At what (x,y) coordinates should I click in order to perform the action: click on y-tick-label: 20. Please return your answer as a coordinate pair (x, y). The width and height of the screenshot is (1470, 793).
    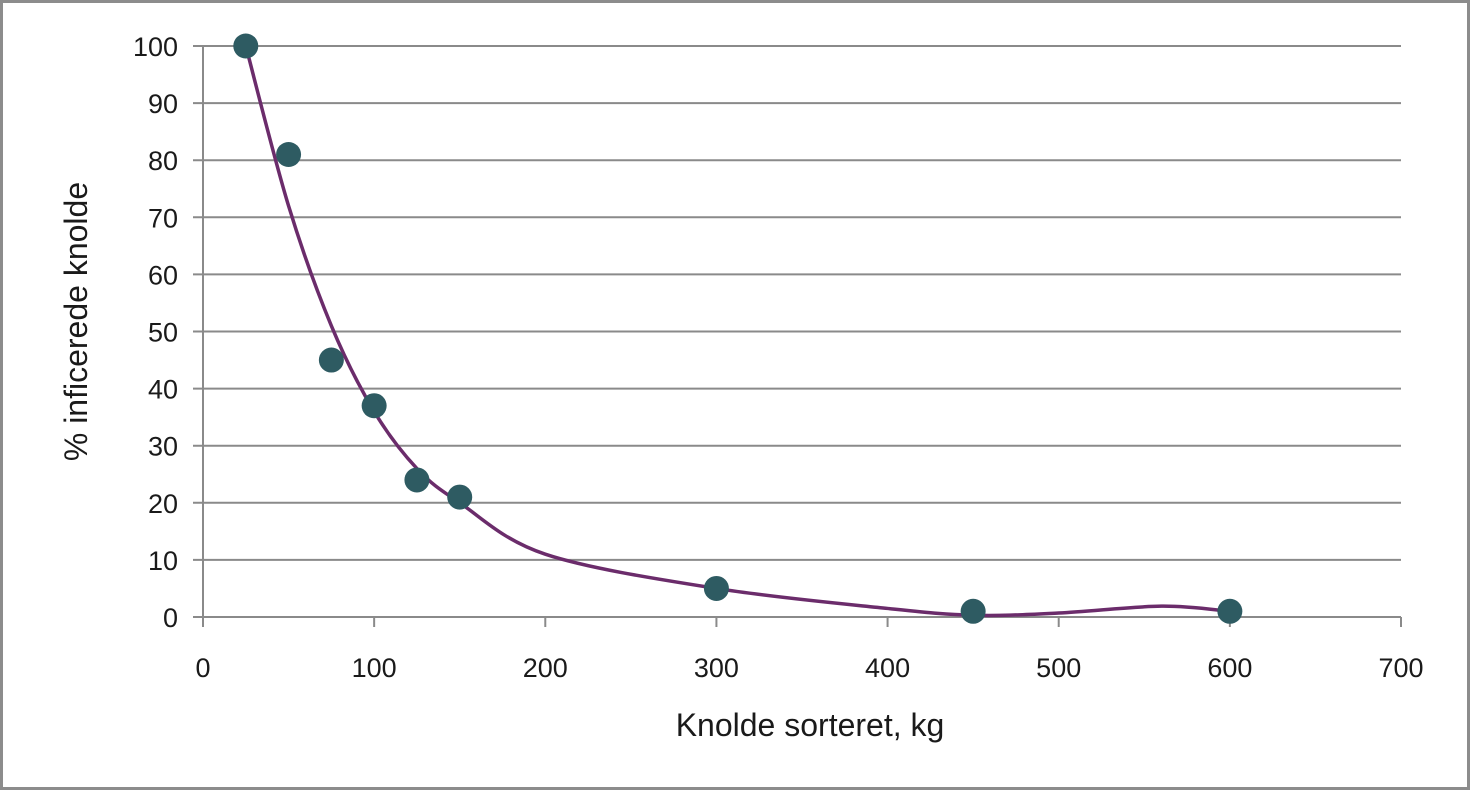
    Looking at the image, I should click on (163, 504).